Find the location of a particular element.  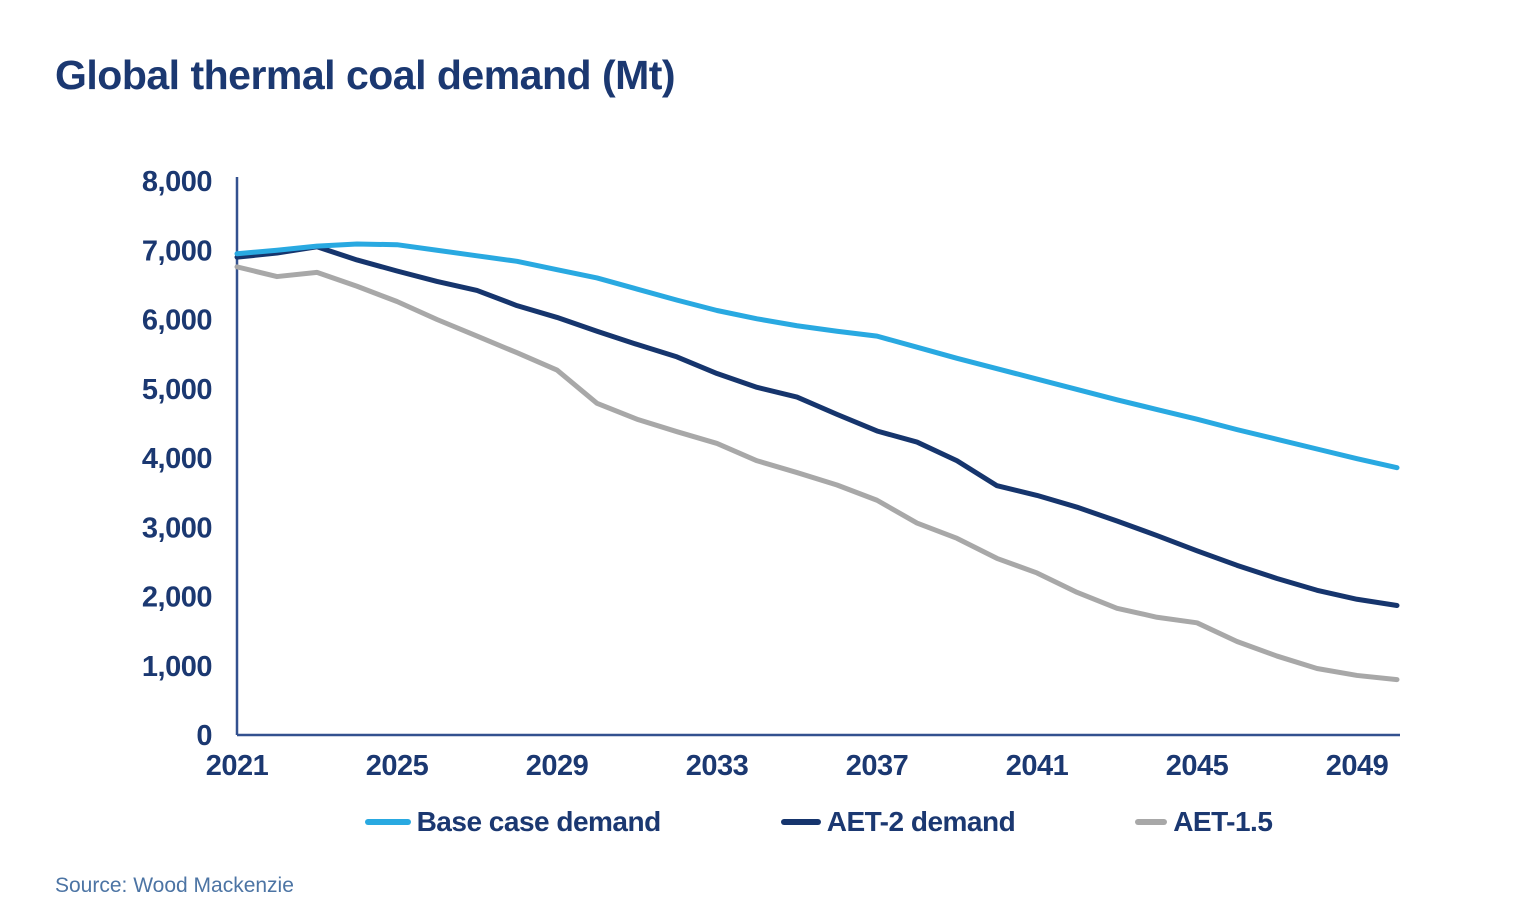

chart-title: Global thermal coal demand (Mt) is located at coordinates (365, 75).